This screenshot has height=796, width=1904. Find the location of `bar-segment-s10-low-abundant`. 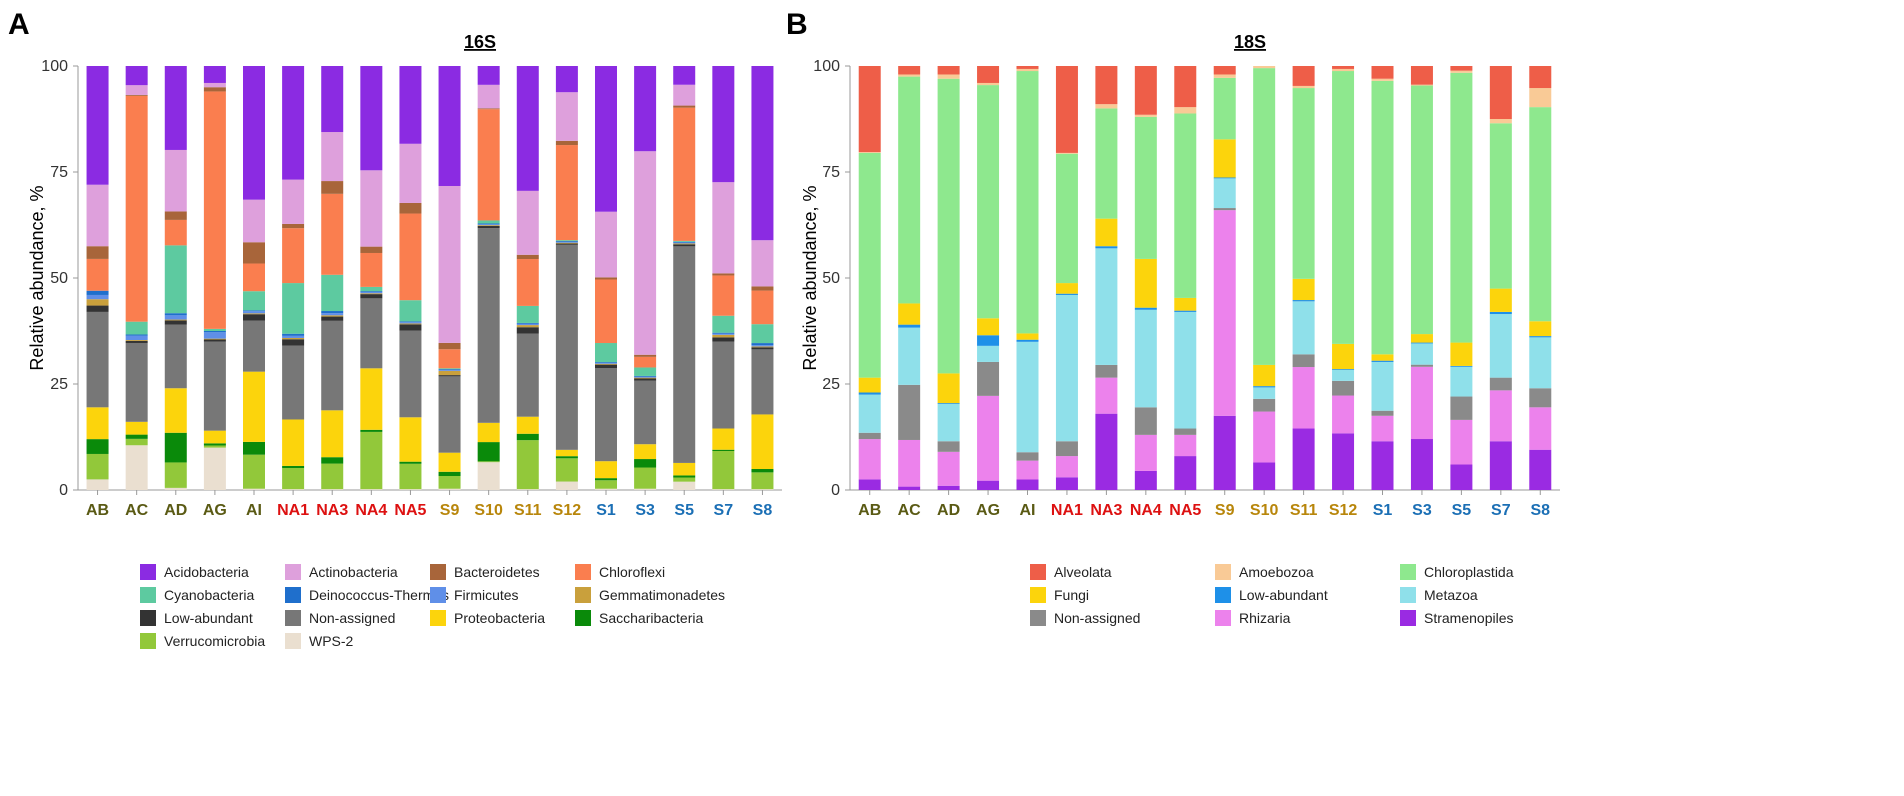

bar-segment-s10-low-abundant is located at coordinates (1264, 387).